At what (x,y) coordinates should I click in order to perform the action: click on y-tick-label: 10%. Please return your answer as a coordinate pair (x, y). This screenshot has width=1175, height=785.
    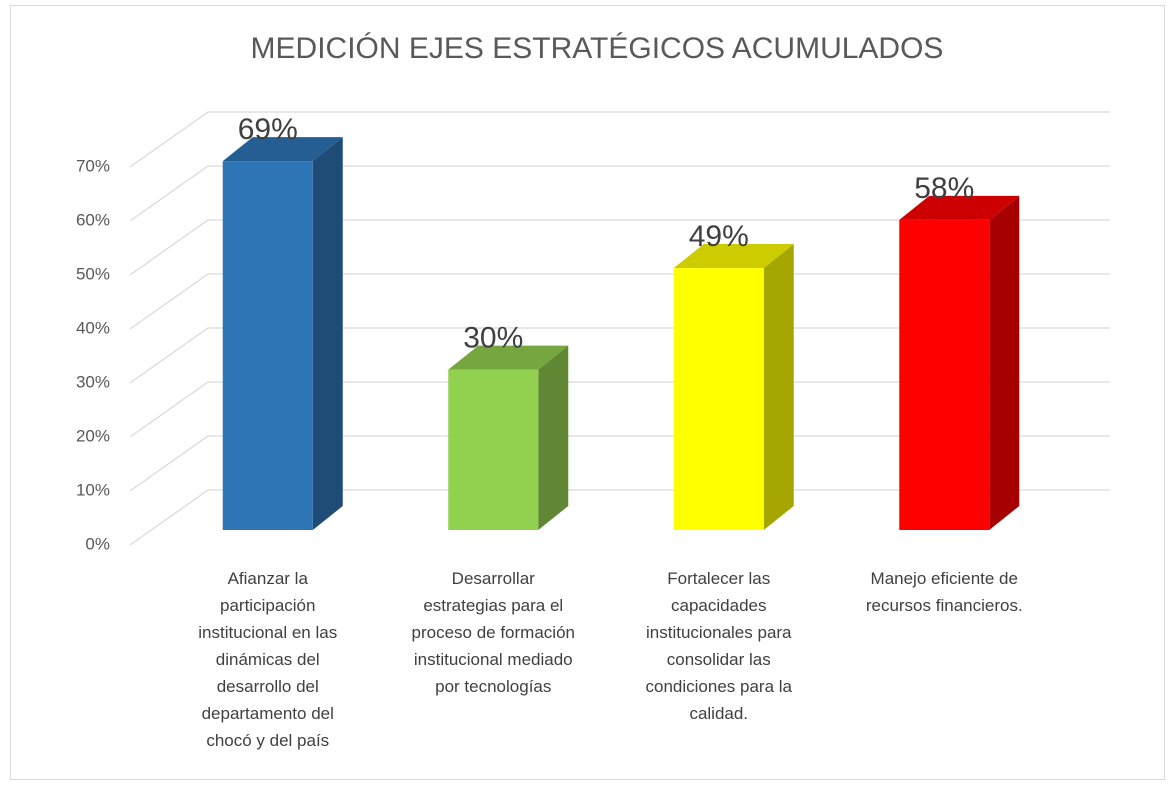
    Looking at the image, I should click on (93, 489).